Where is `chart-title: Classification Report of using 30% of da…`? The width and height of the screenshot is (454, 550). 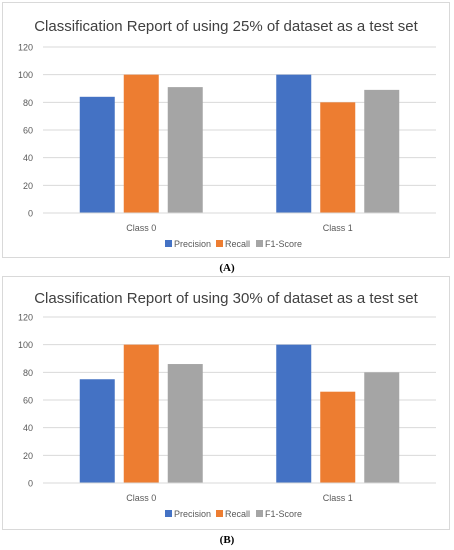
chart-title: Classification Report of using 30% of da… is located at coordinates (226, 298).